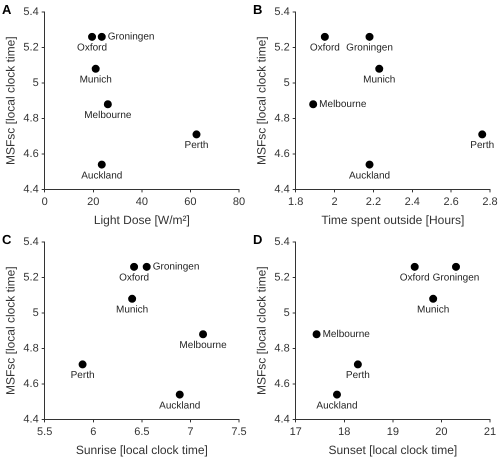  I want to click on x-tick-label: 2, so click(334, 202).